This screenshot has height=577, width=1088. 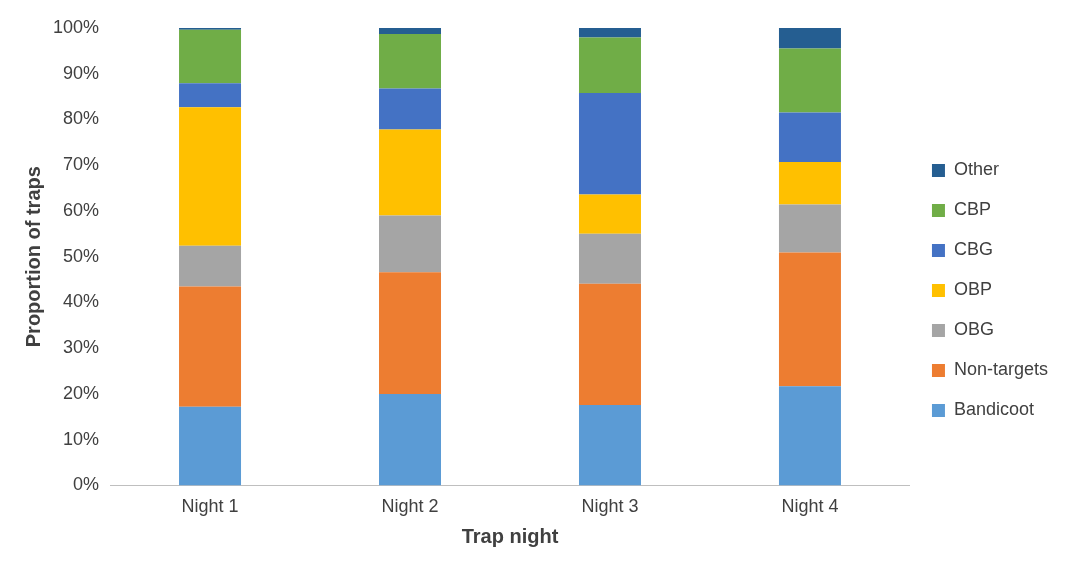 What do you see at coordinates (81, 392) in the screenshot?
I see `y-tick-label: 20%` at bounding box center [81, 392].